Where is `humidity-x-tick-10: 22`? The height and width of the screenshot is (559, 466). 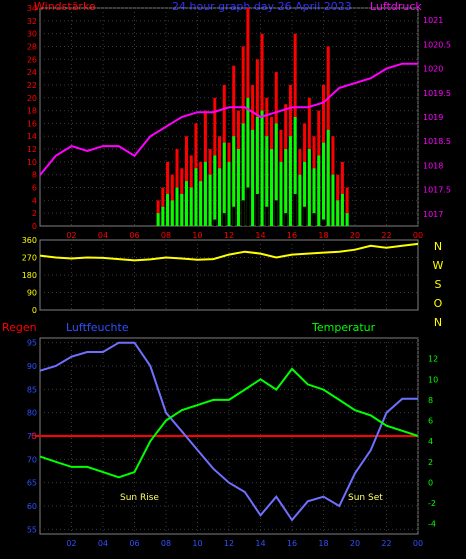
humidity-x-tick-10: 22 is located at coordinates (386, 543).